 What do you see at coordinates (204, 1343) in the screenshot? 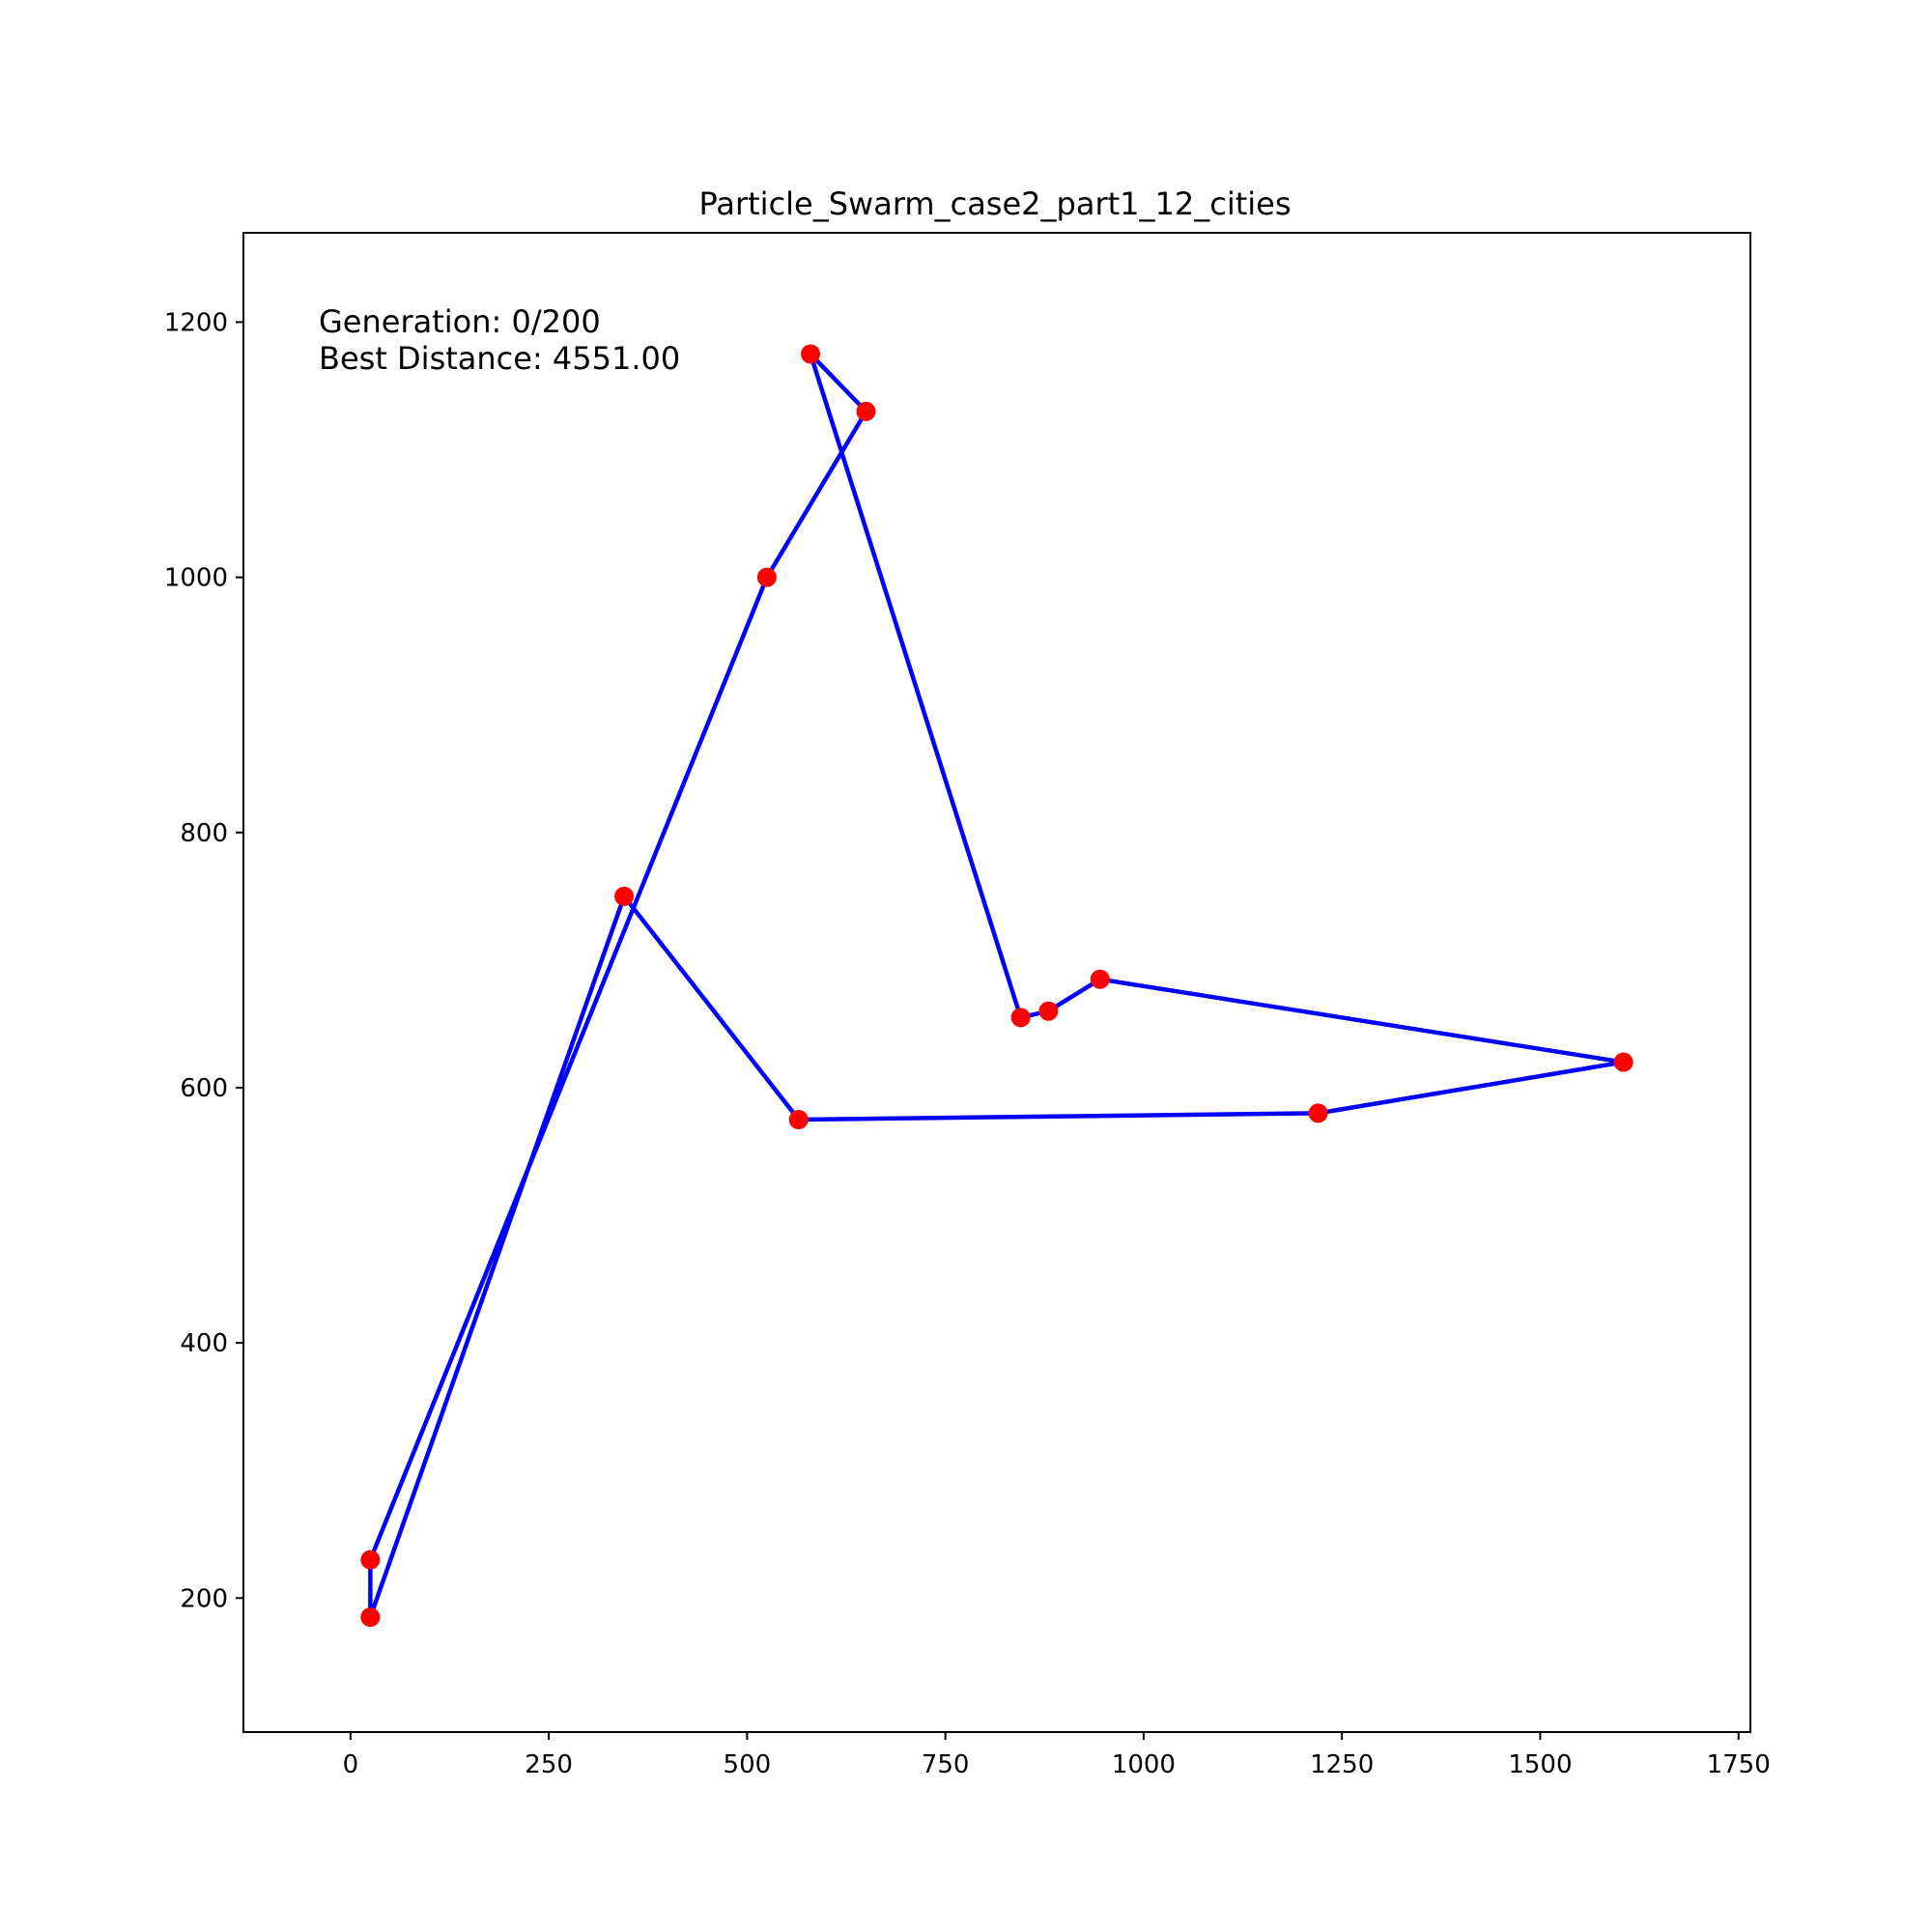
I see `y-tick-label: 400` at bounding box center [204, 1343].